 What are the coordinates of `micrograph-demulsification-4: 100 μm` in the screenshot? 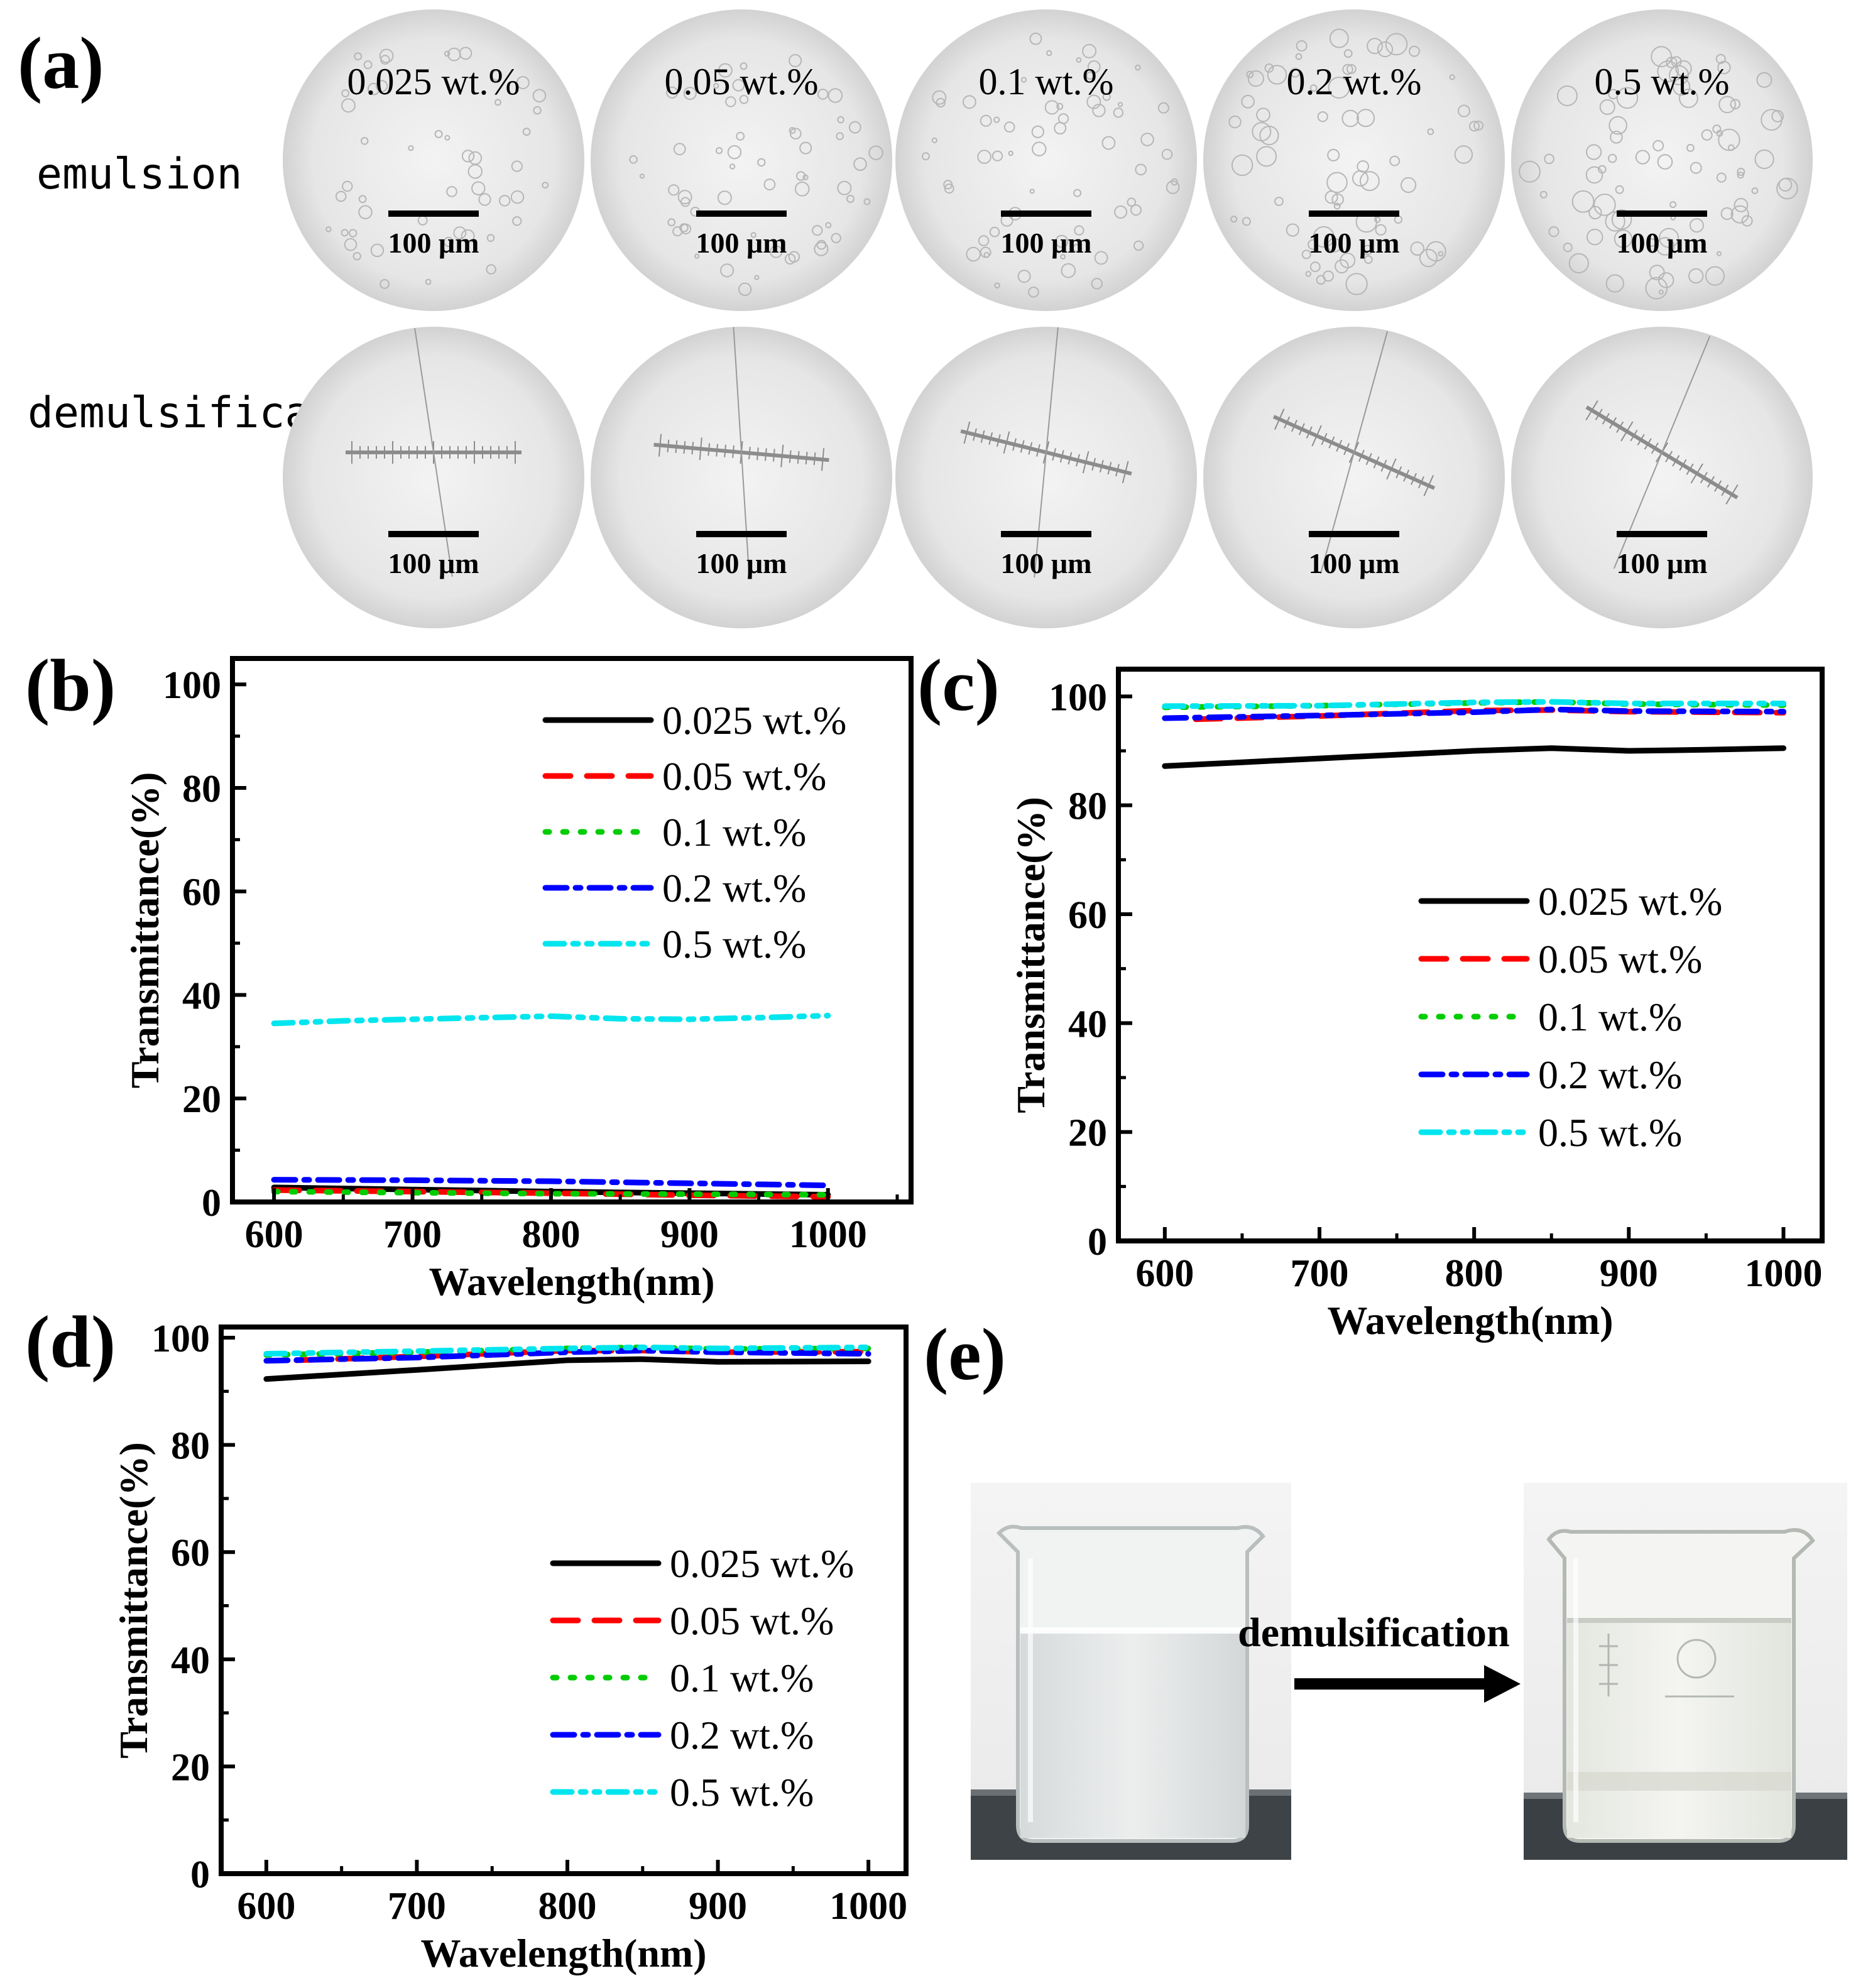 It's located at (1354, 477).